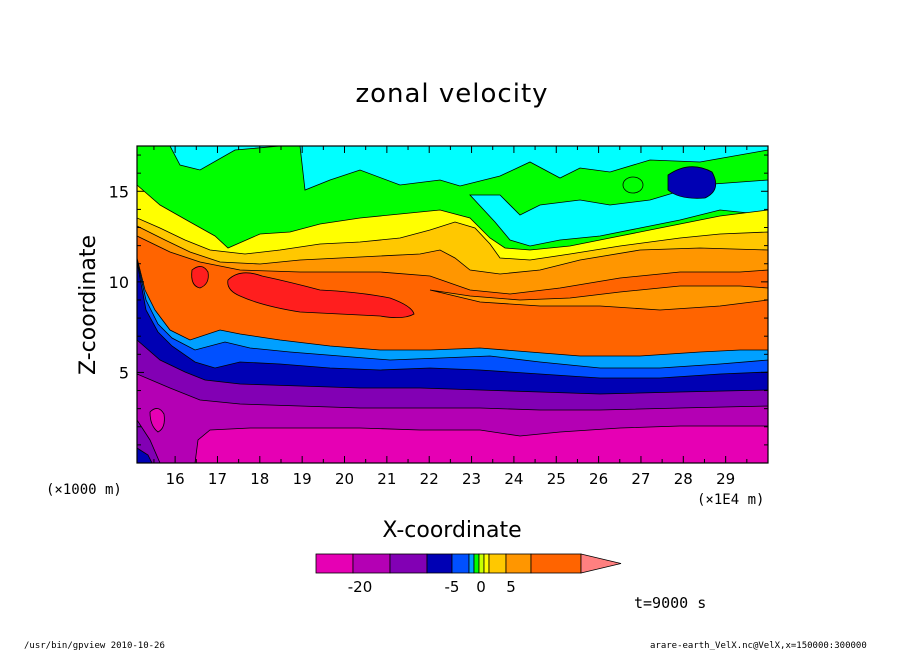  I want to click on x-tick-label: 29, so click(725, 479).